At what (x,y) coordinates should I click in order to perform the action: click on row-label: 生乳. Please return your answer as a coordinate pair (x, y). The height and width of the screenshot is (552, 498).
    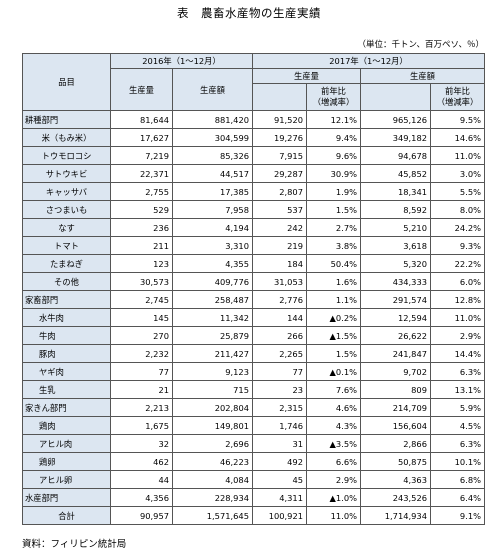
    Looking at the image, I should click on (66, 389).